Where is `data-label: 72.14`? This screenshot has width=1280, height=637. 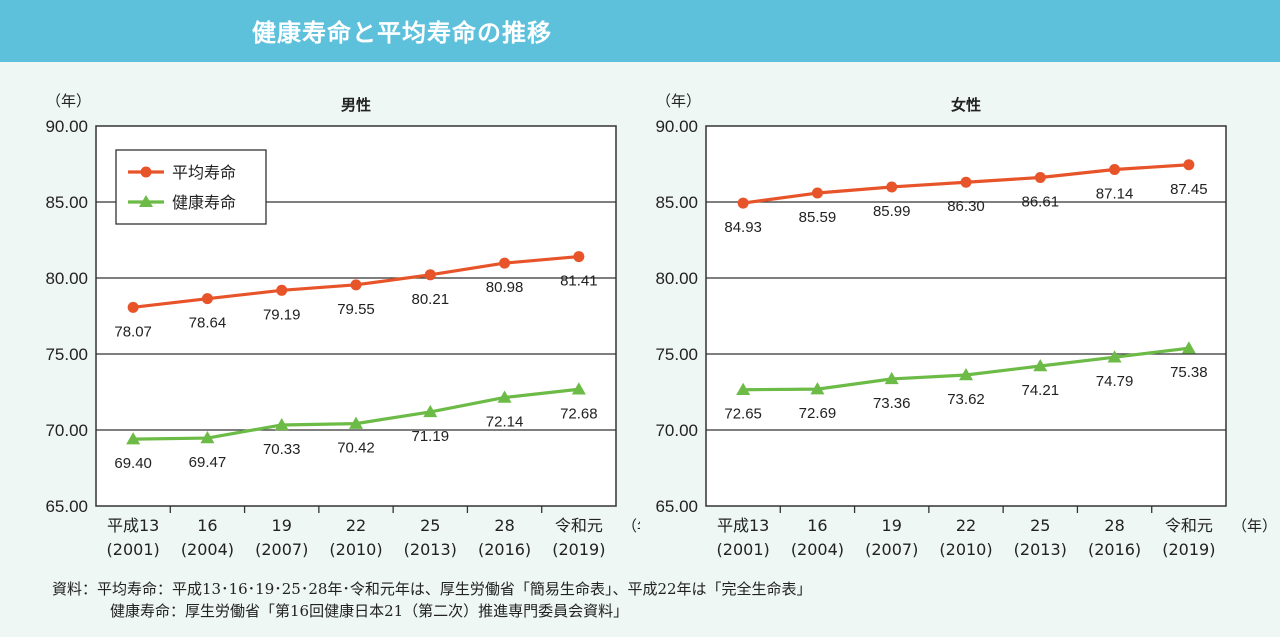 data-label: 72.14 is located at coordinates (505, 421).